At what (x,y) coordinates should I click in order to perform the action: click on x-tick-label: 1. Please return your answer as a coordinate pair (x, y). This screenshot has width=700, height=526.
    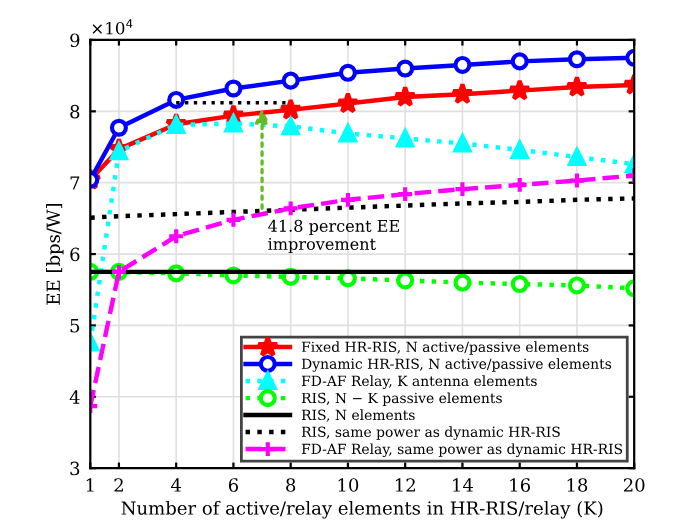
    Looking at the image, I should click on (90, 485).